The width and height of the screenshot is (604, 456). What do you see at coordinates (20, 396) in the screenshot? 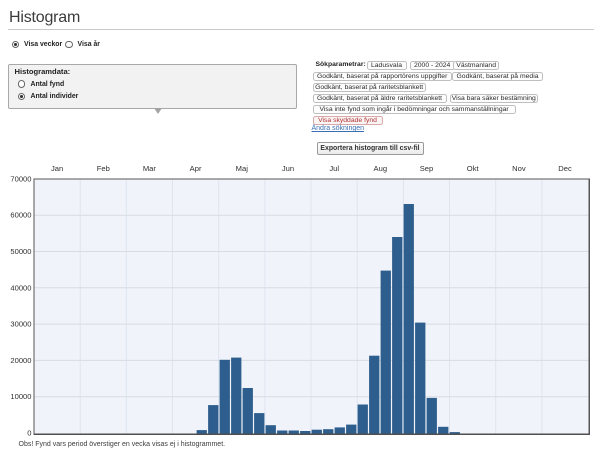
I see `svg-text: 10000` at bounding box center [20, 396].